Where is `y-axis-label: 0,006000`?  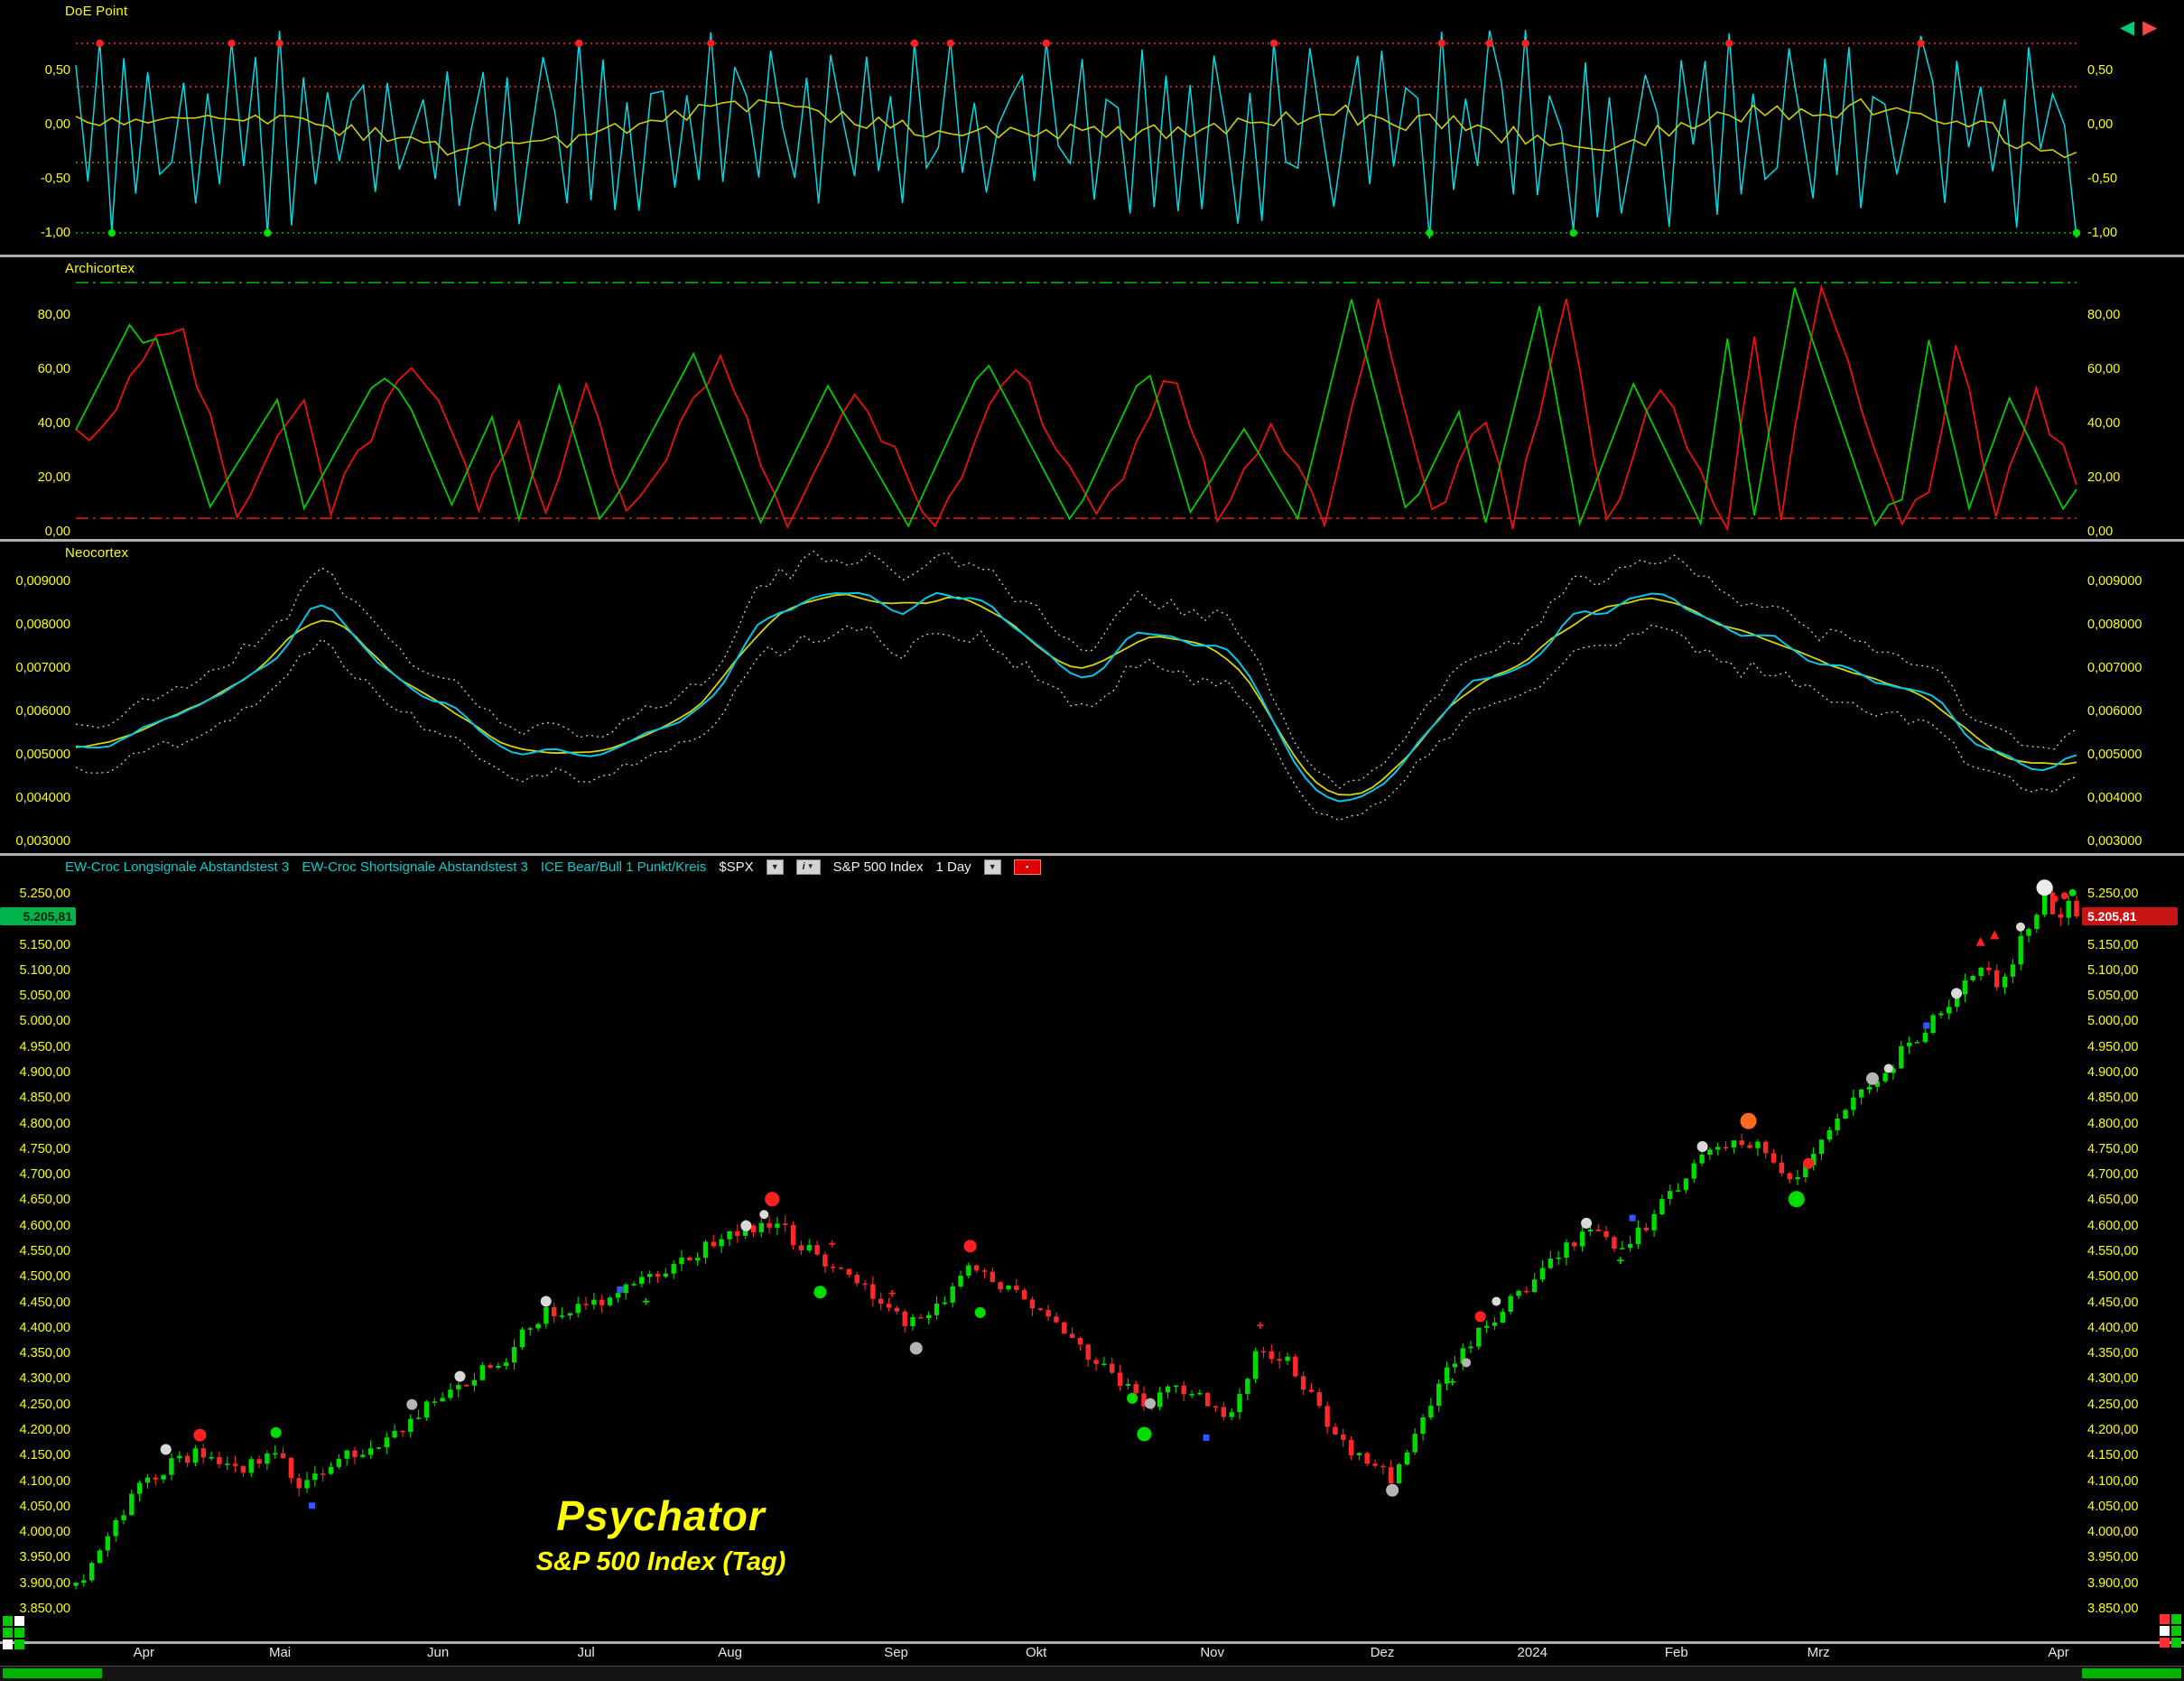
y-axis-label: 0,006000 is located at coordinates (42, 711).